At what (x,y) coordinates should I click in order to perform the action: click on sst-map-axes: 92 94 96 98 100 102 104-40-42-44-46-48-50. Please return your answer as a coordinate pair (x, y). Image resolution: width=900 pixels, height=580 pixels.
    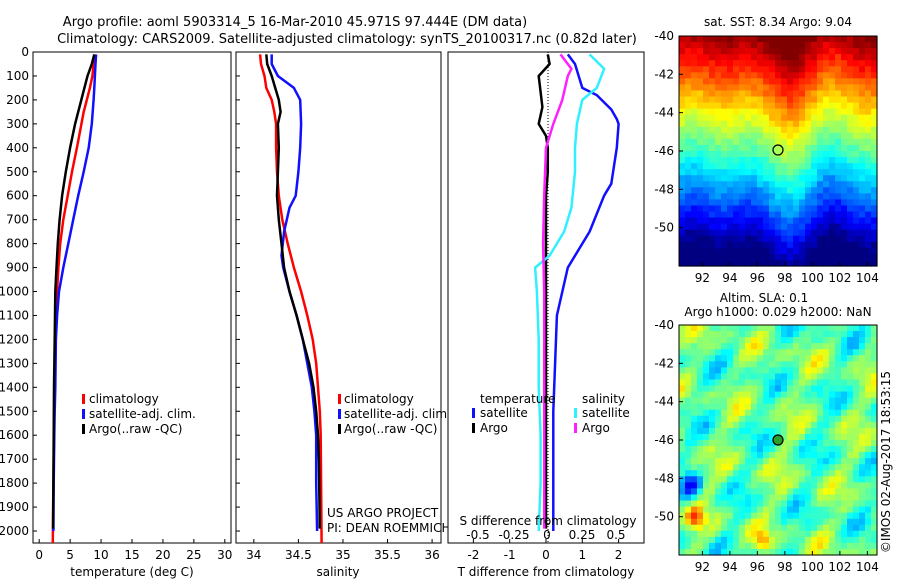
    Looking at the image, I should click on (766, 157).